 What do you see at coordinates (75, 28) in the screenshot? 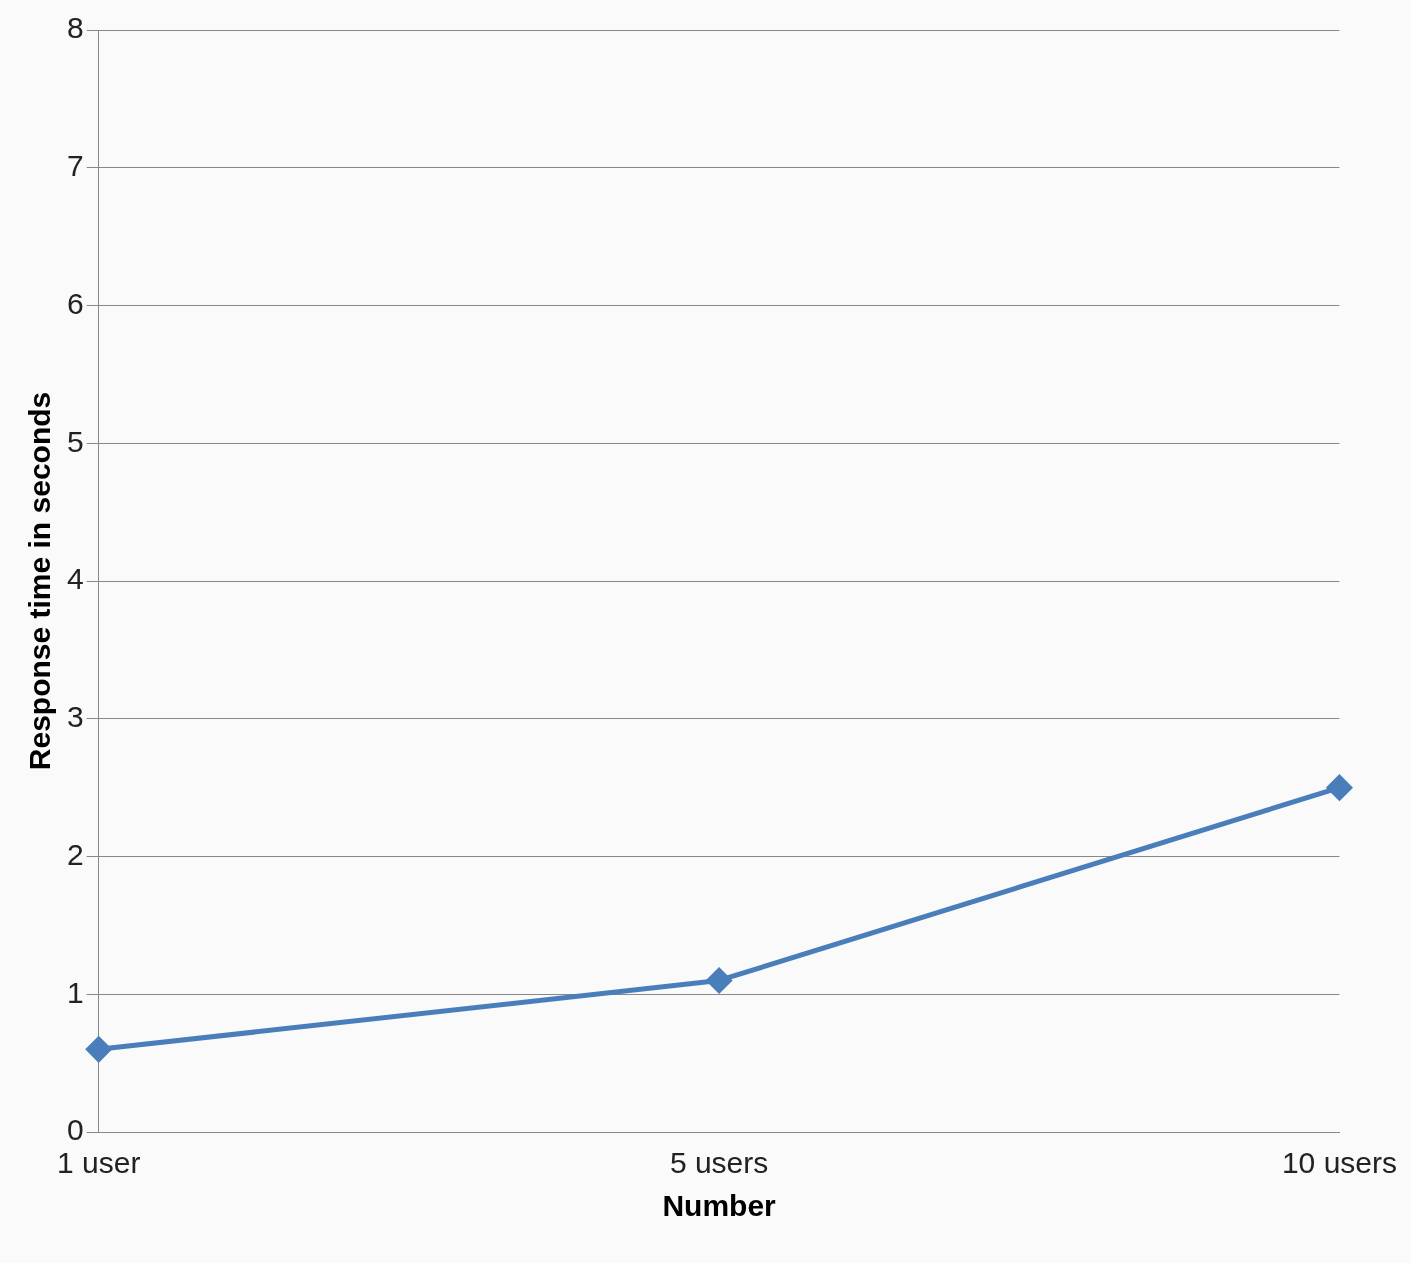
I see `y-tick-label: 8` at bounding box center [75, 28].